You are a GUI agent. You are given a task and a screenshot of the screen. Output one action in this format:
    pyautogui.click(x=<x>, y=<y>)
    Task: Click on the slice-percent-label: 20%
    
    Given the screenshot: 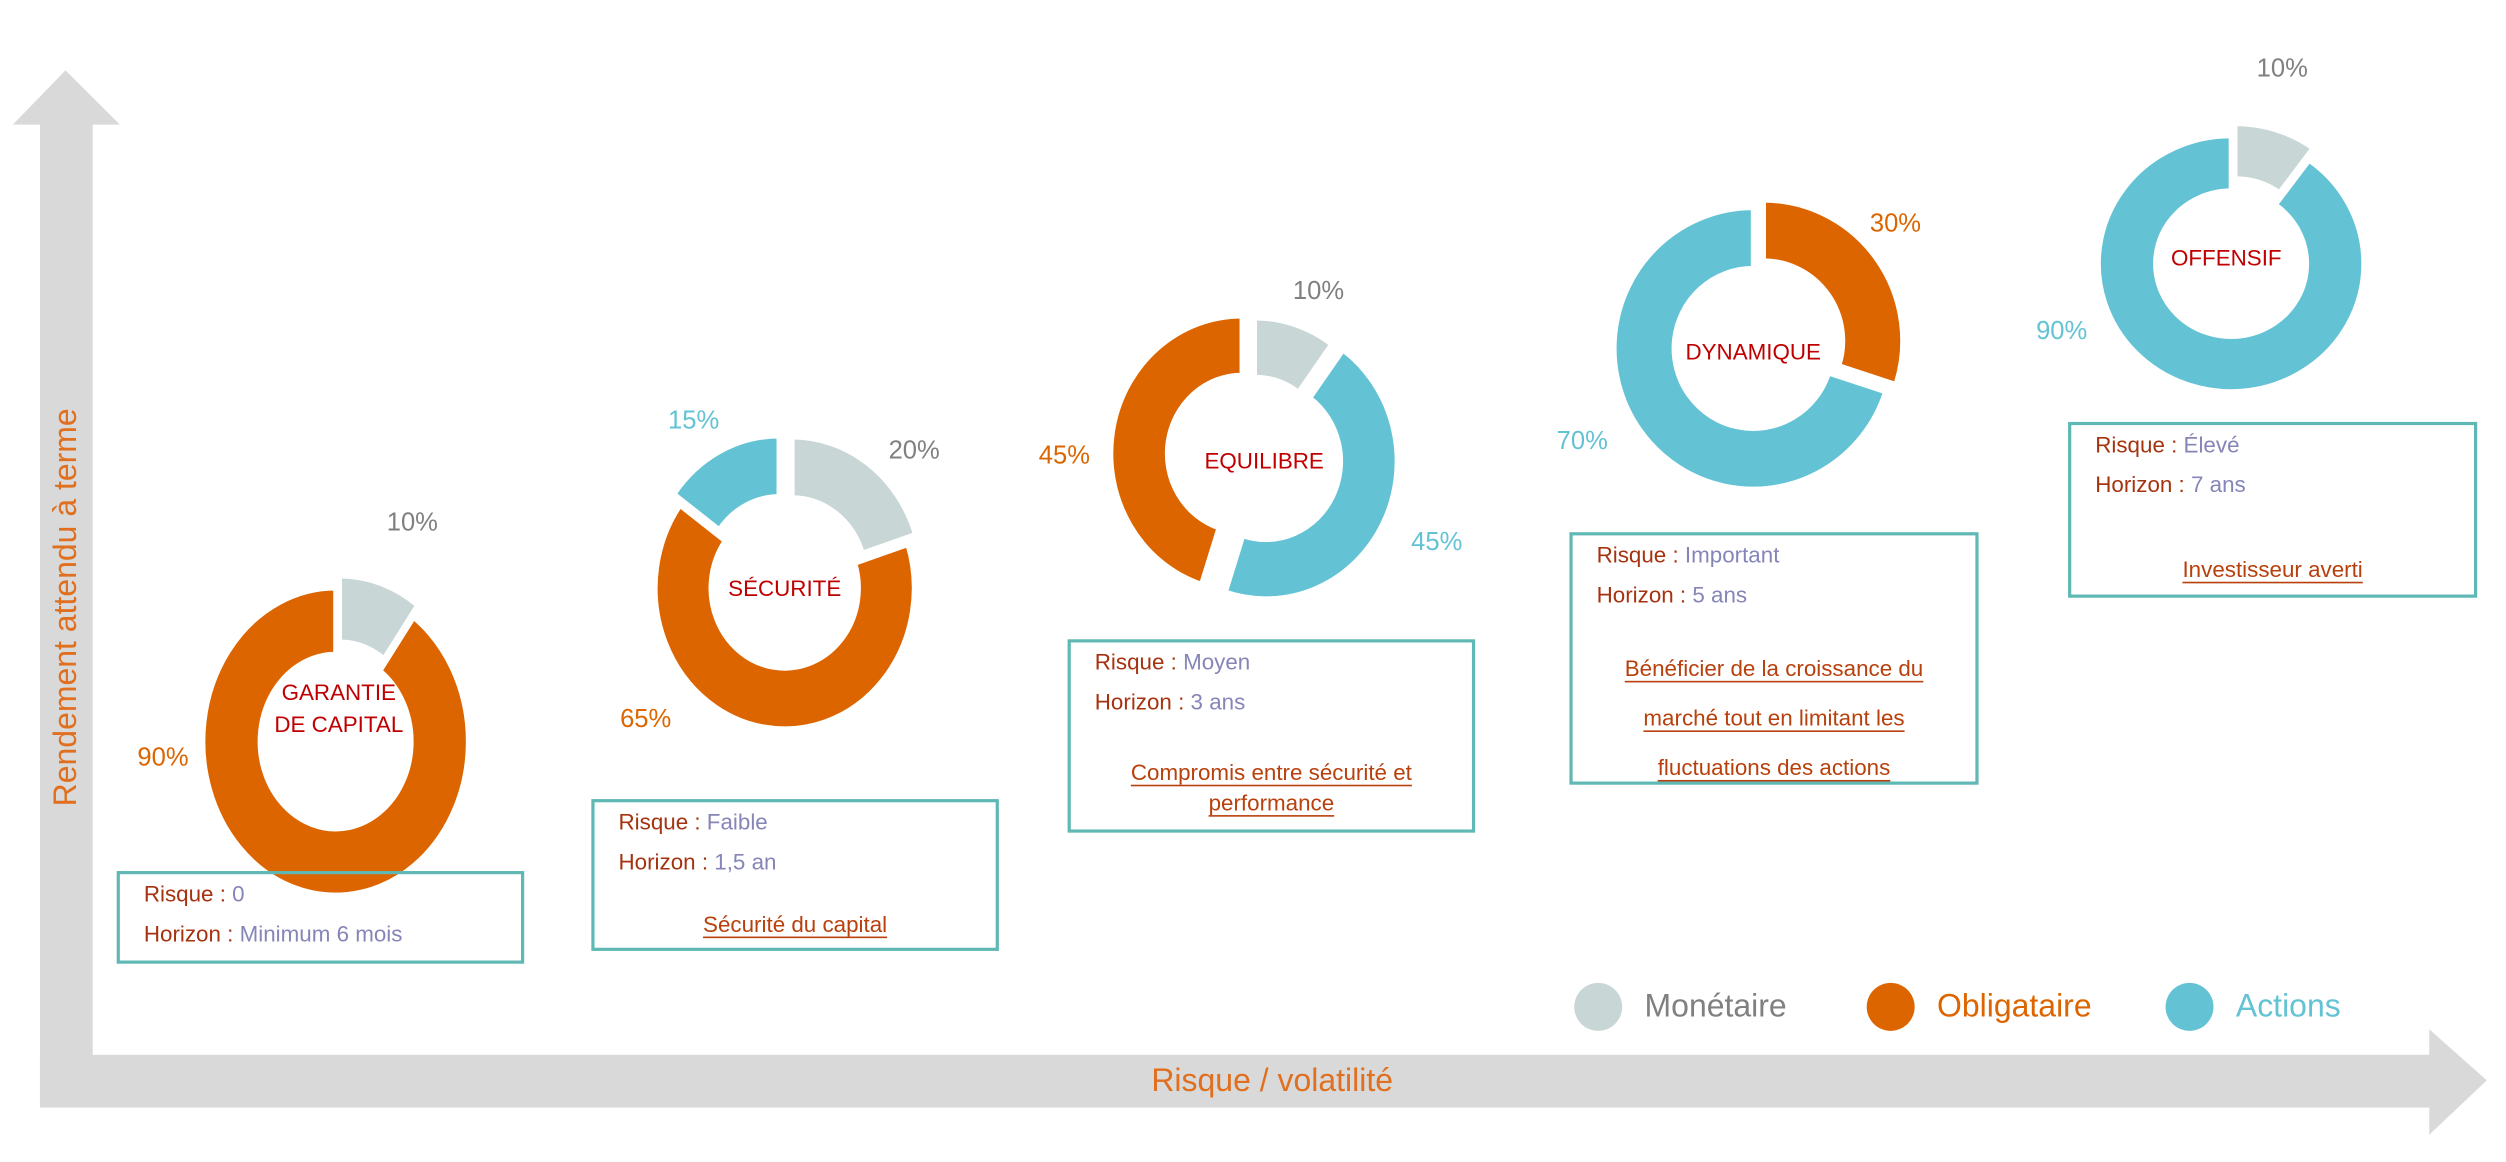 What is the action you would take?
    pyautogui.click(x=914, y=451)
    